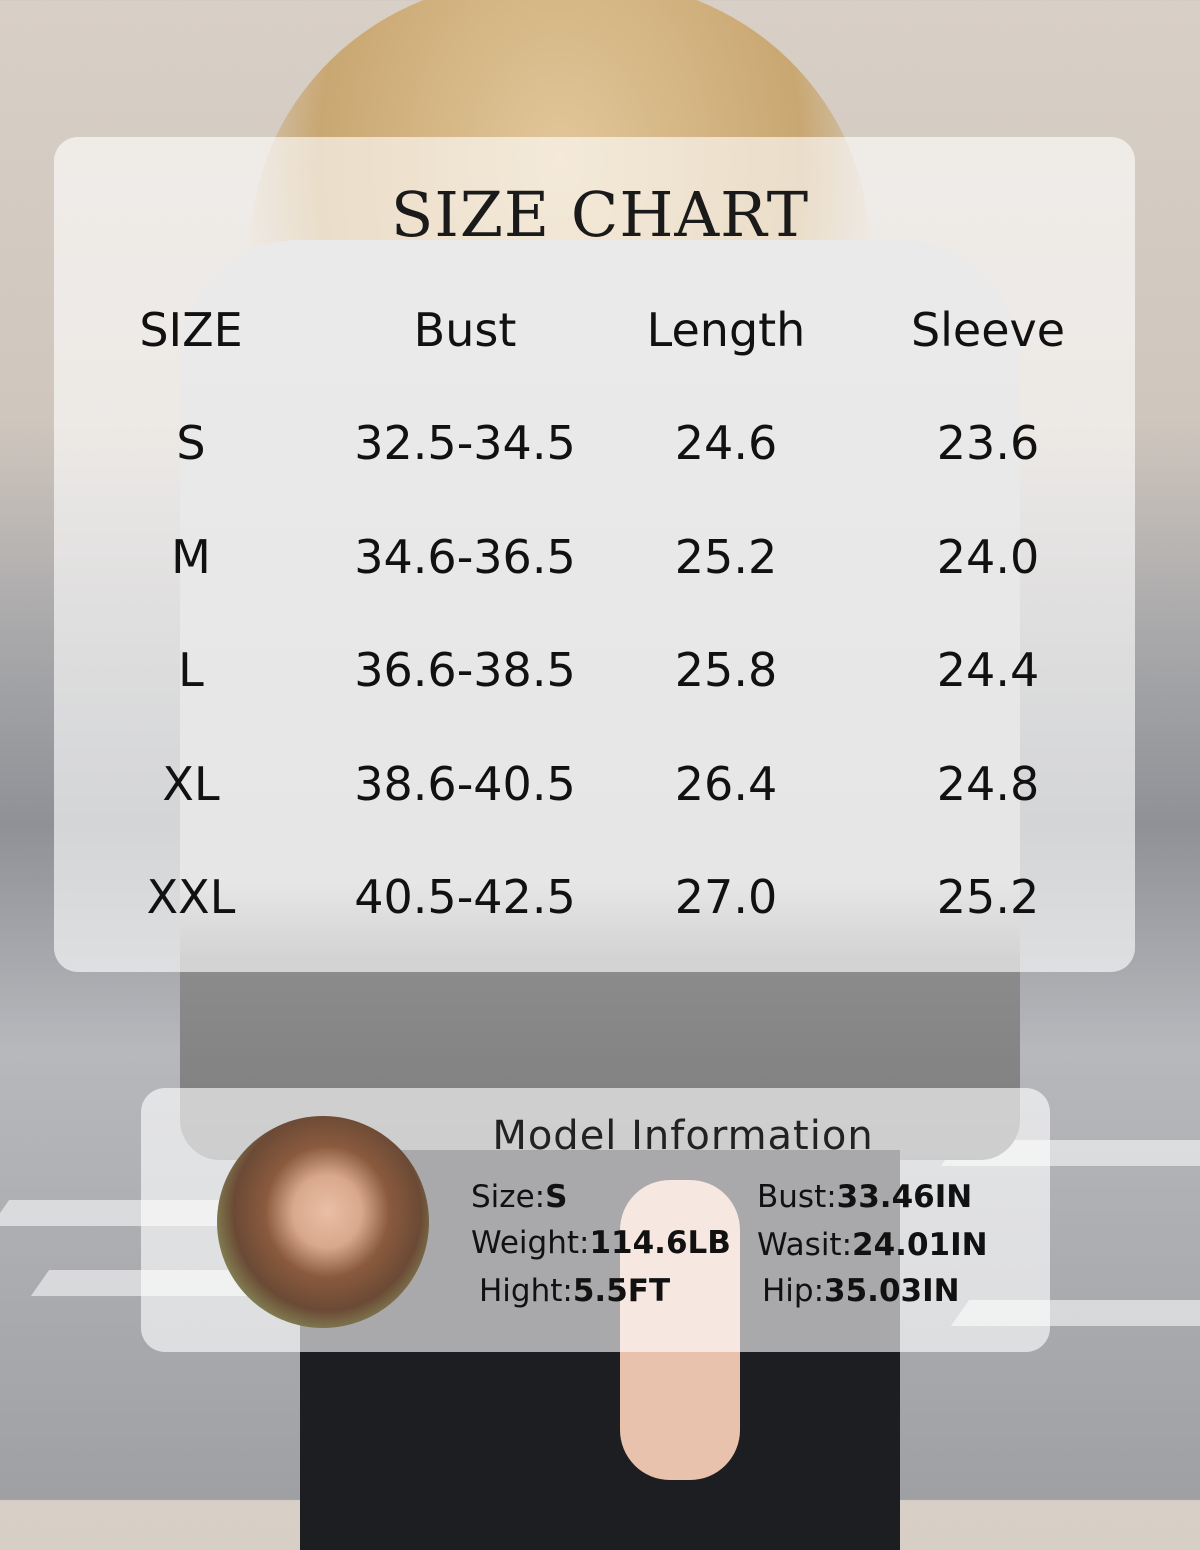 Image resolution: width=1200 pixels, height=1550 pixels. I want to click on model-info-item: Hight:5.5FT, so click(574, 1291).